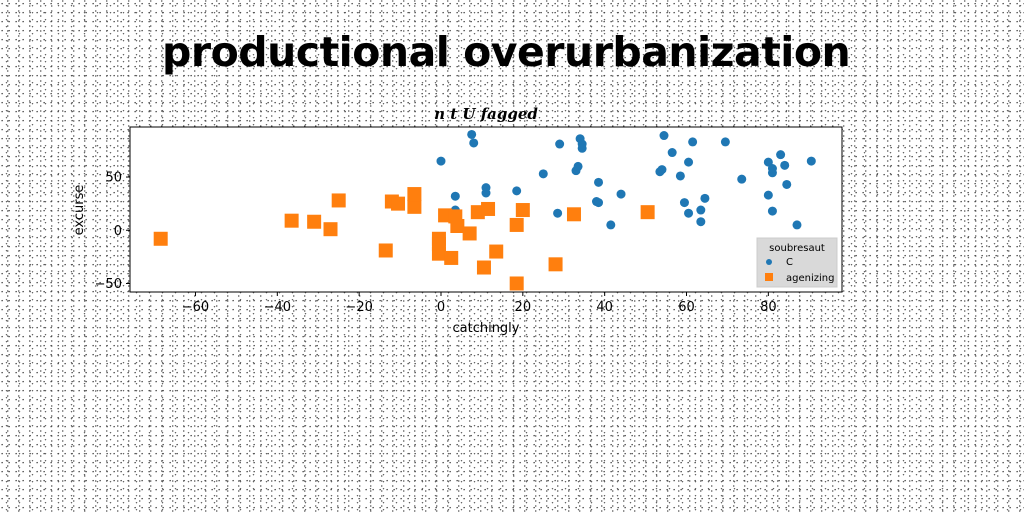 This screenshot has height=512, width=1024. Describe the element at coordinates (789, 262) in the screenshot. I see `legend-label-c: C` at that location.